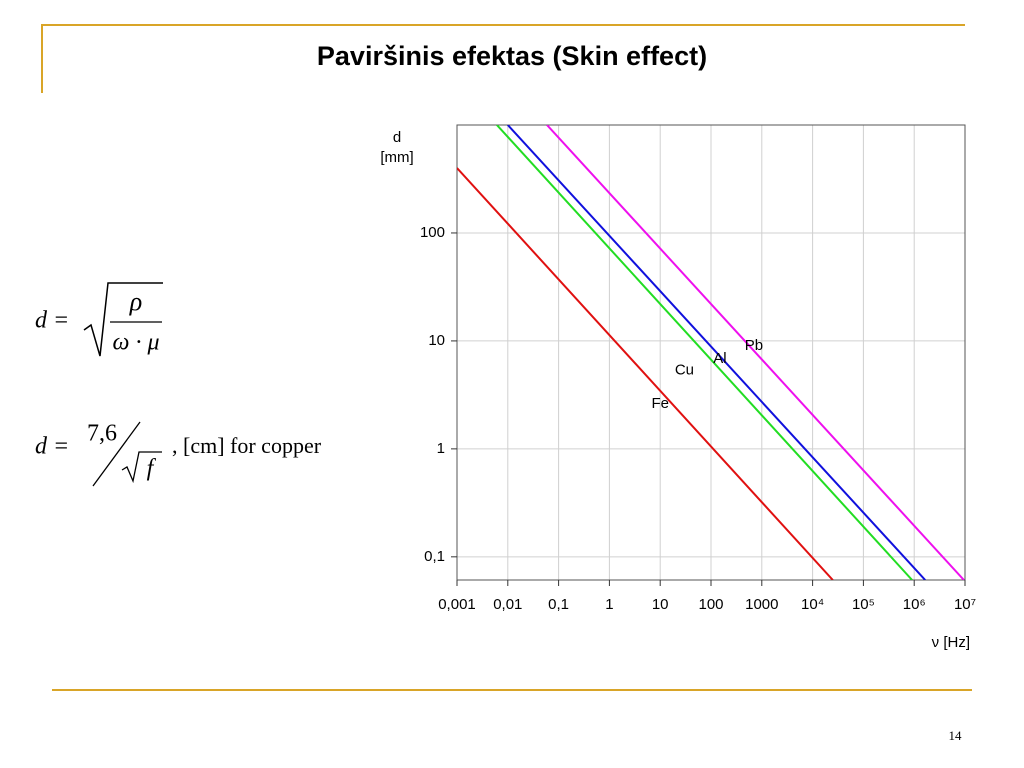 The image size is (1024, 768). What do you see at coordinates (951, 642) in the screenshot?
I see `x-axis-label: ν [Hz]` at bounding box center [951, 642].